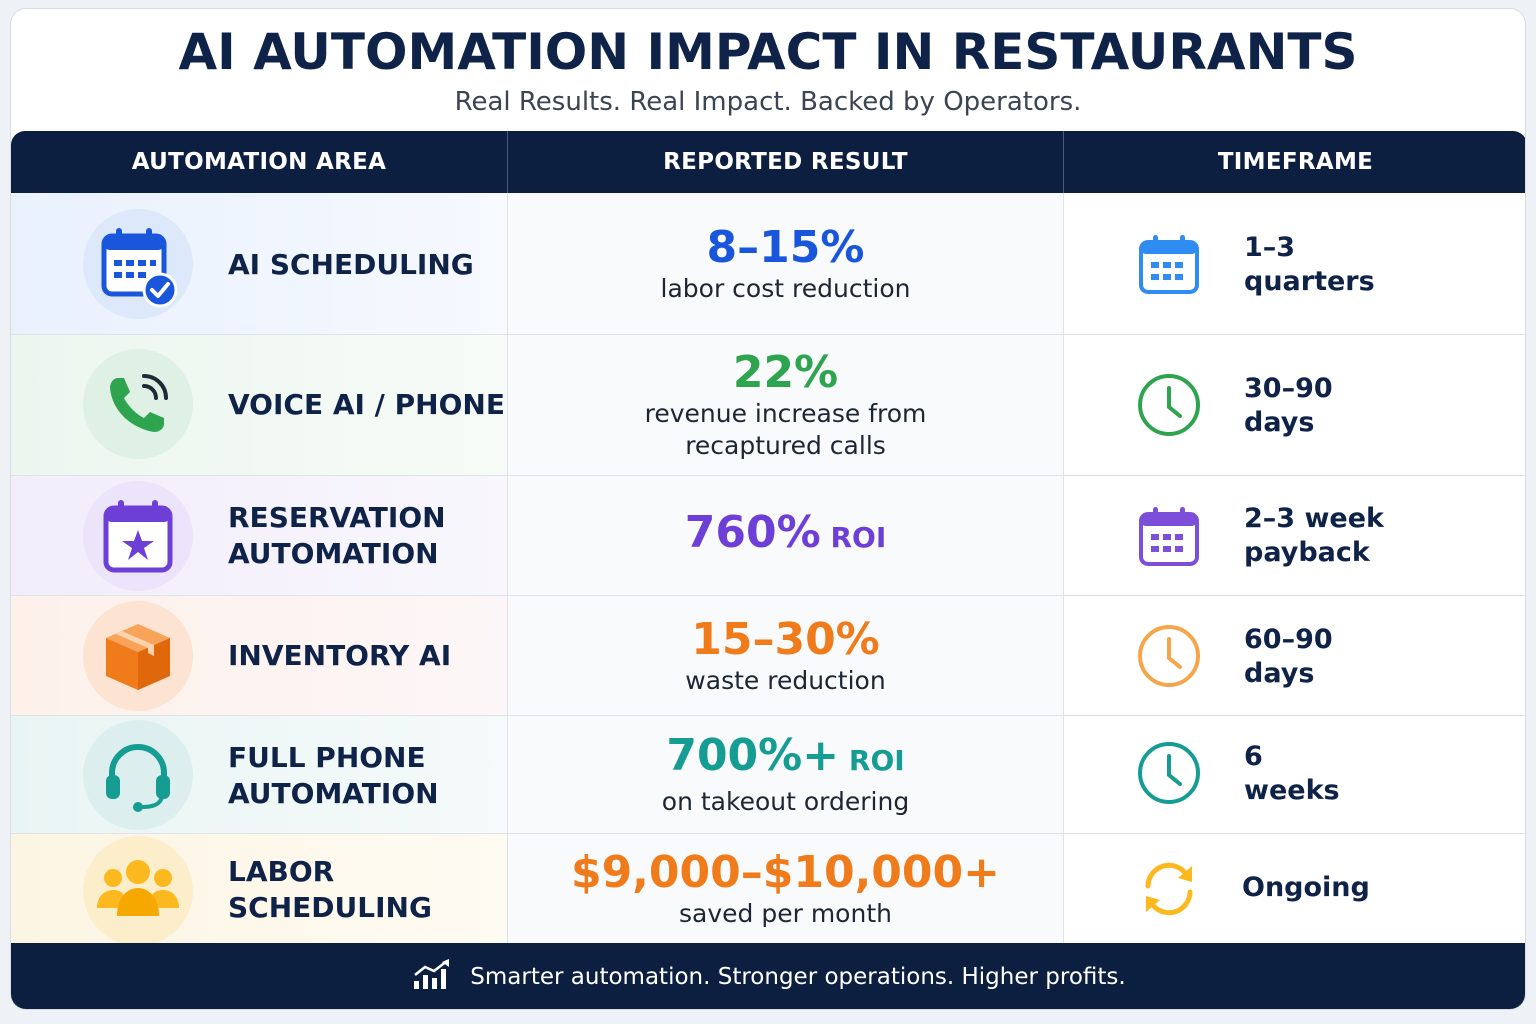  I want to click on area-label: FULL PHONE AUTOMATION, so click(333, 775).